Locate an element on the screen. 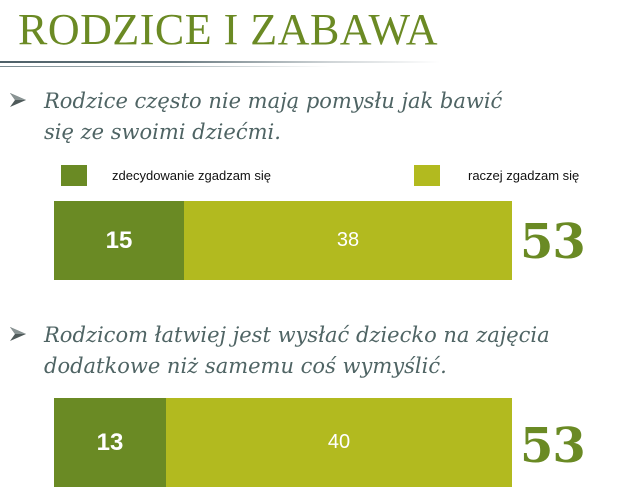  total-question-1: 53 is located at coordinates (553, 242).